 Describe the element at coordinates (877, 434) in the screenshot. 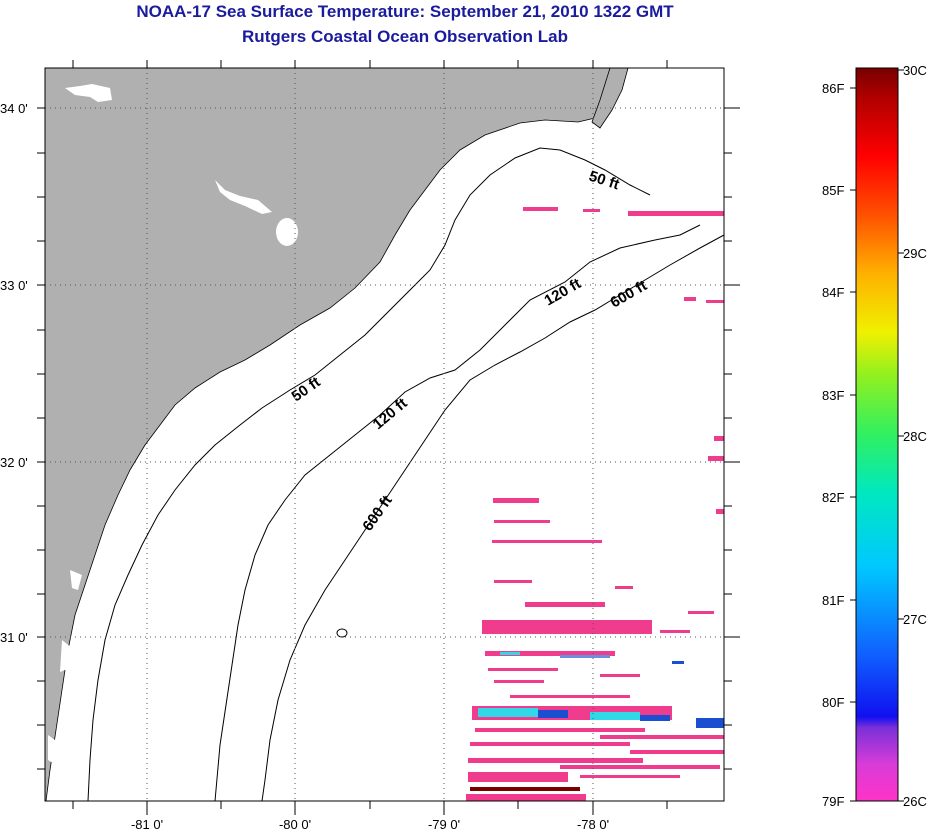

I see `colorbar-gradient` at that location.